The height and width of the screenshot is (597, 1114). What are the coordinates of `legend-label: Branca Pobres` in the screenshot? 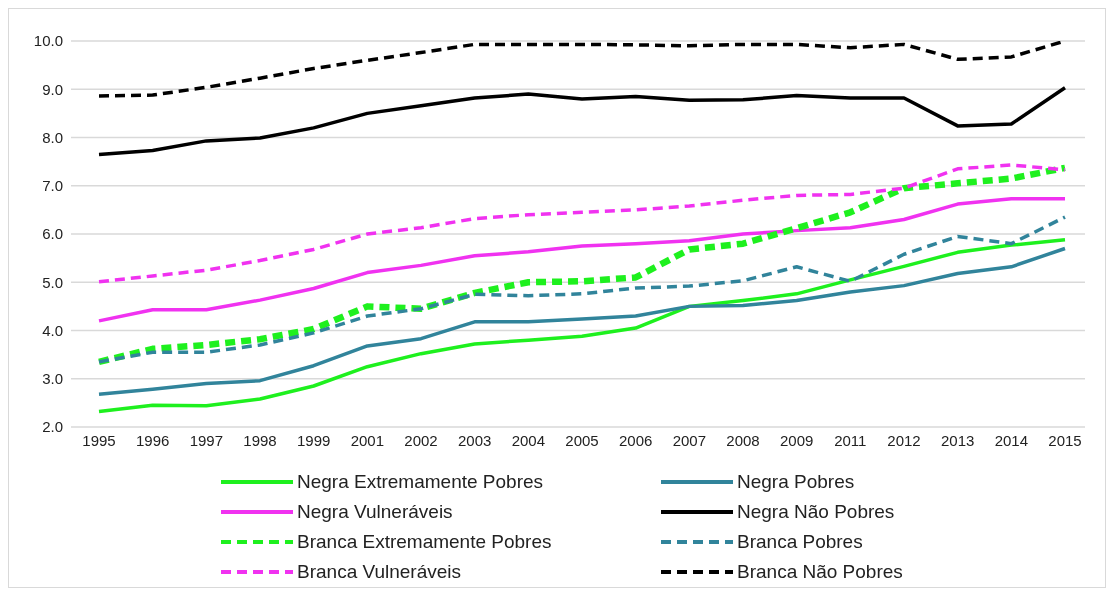 It's located at (800, 542).